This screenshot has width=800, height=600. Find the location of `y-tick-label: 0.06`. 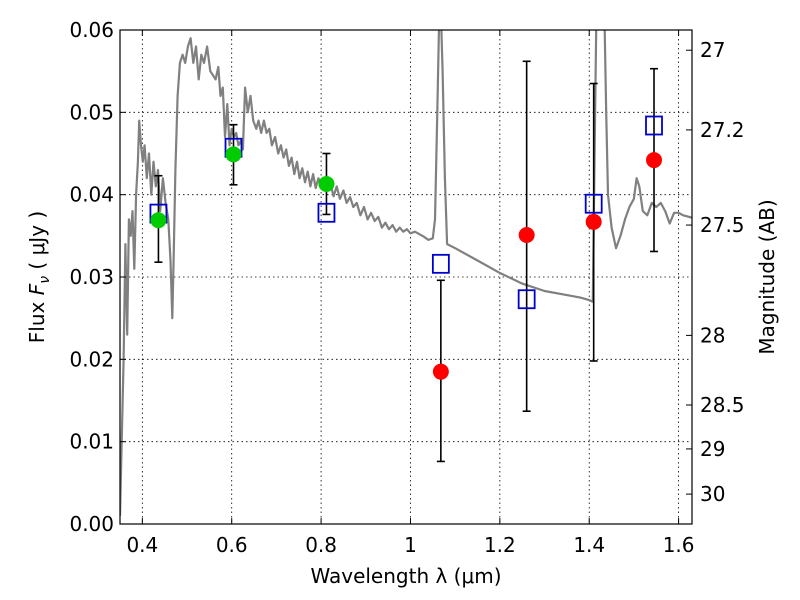

y-tick-label: 0.06 is located at coordinates (91, 30).